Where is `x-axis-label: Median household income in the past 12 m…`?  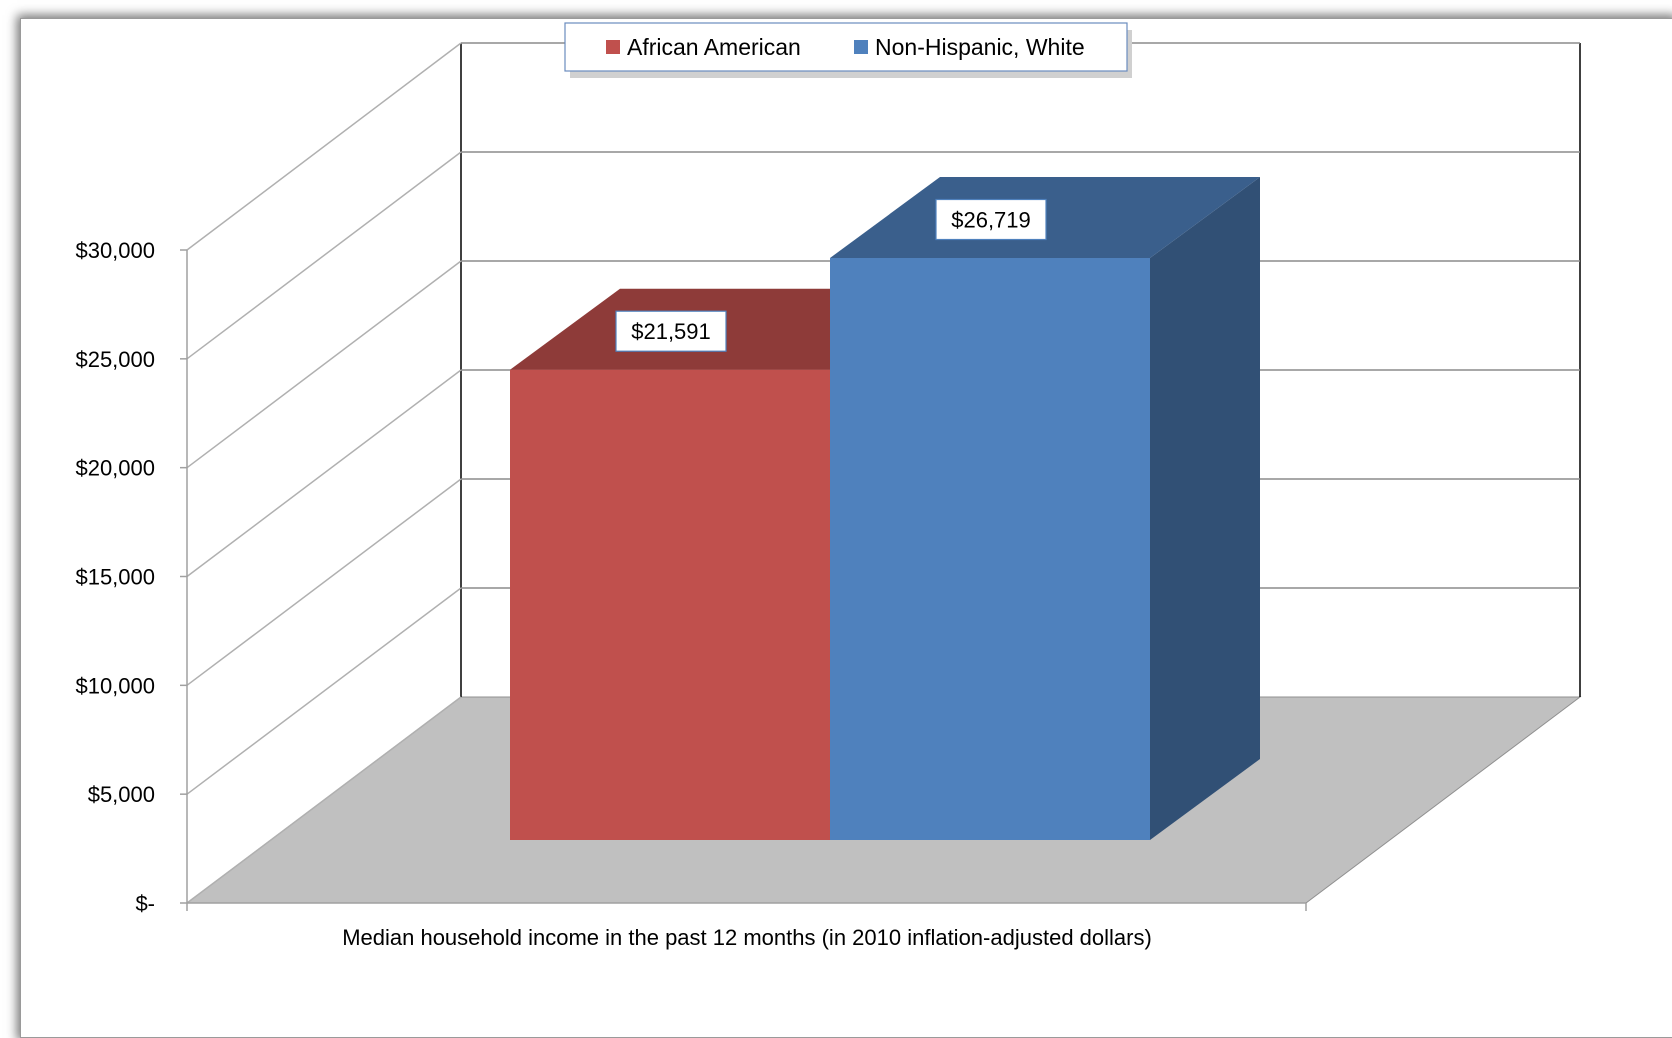 x-axis-label: Median household income in the past 12 m… is located at coordinates (747, 937).